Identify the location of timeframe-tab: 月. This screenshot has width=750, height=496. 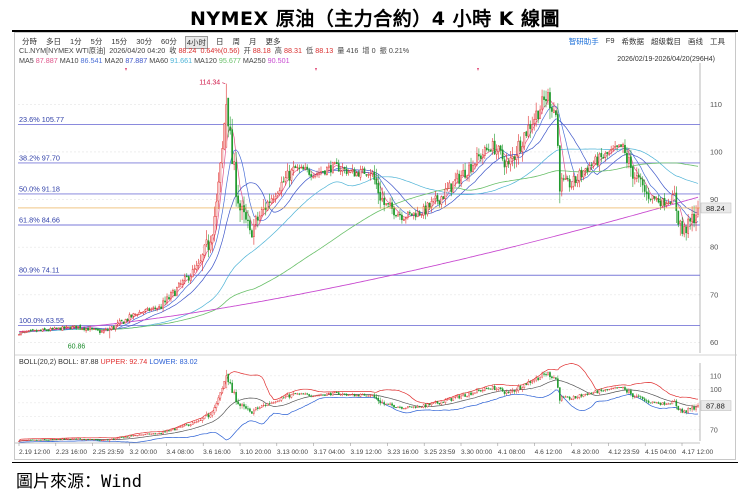
(253, 41).